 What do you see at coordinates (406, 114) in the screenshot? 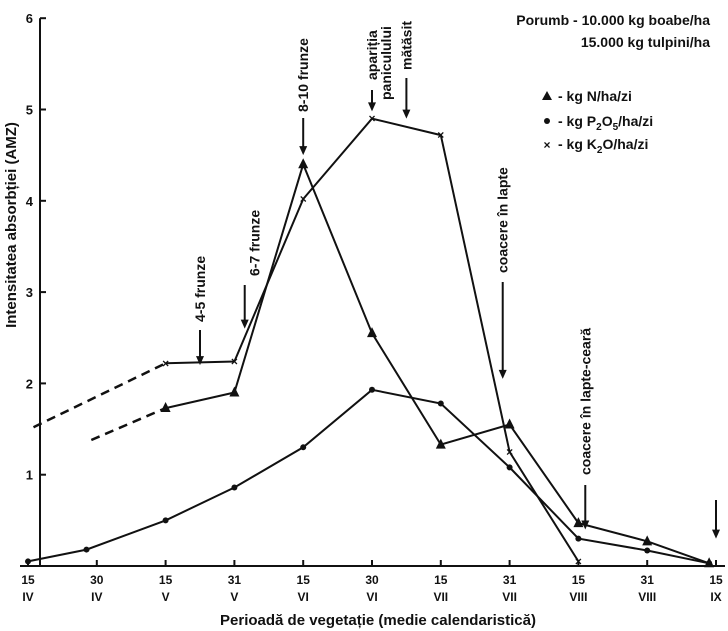
I see `annotation-matasit-arrow-head` at bounding box center [406, 114].